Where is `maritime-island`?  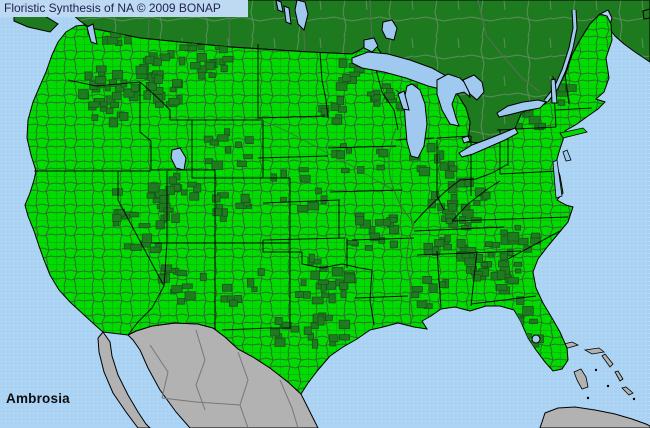 maritime-island is located at coordinates (646, 14).